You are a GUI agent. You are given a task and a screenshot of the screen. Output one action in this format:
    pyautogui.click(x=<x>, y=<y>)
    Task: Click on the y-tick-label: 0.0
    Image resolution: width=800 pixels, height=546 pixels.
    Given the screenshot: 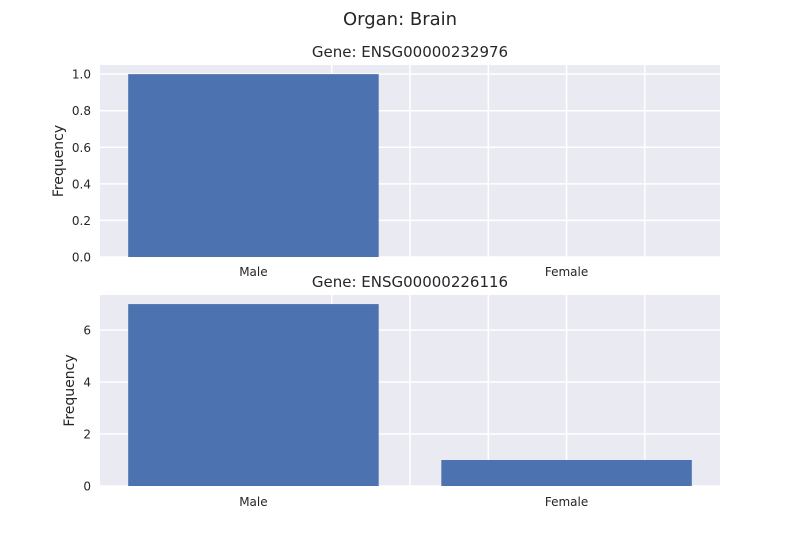 What is the action you would take?
    pyautogui.click(x=81, y=258)
    